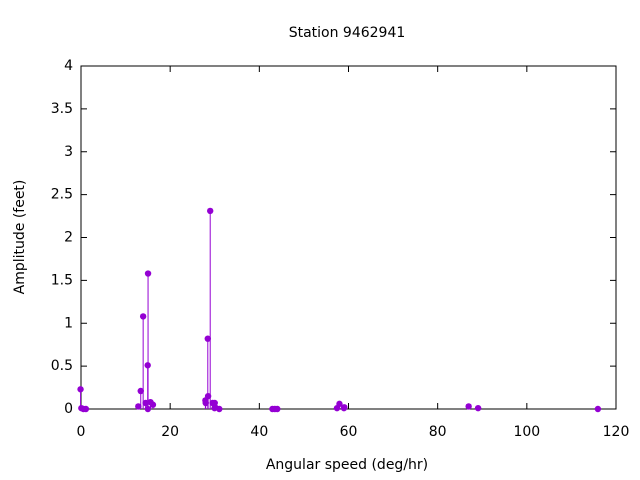 Image resolution: width=640 pixels, height=480 pixels. Describe the element at coordinates (259, 432) in the screenshot. I see `x-tick-label: 40` at that location.